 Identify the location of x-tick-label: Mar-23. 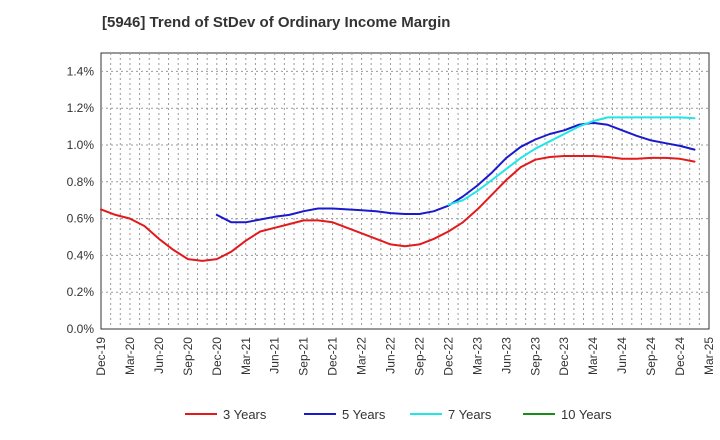
(477, 356).